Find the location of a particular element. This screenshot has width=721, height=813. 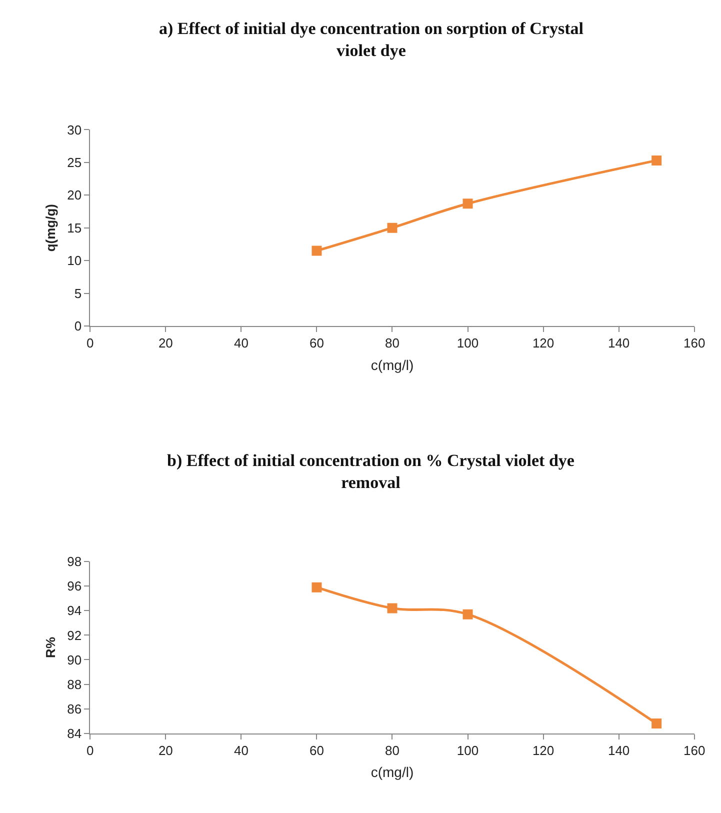

y-tick-label: 20 is located at coordinates (74, 195).